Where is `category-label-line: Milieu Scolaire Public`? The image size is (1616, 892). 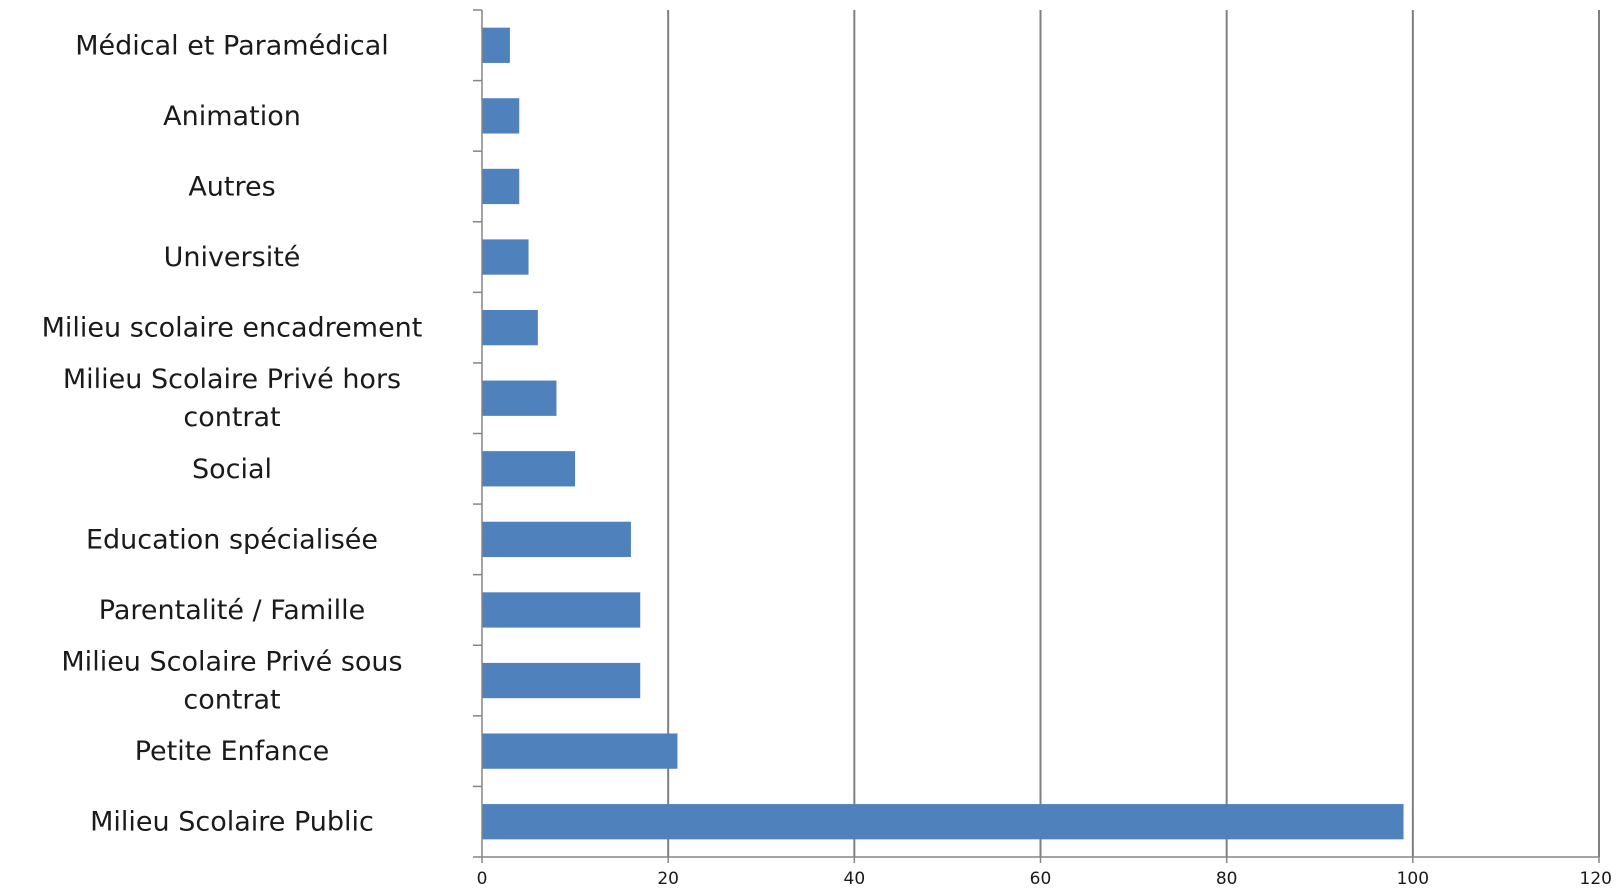
category-label-line: Milieu Scolaire Public is located at coordinates (232, 821).